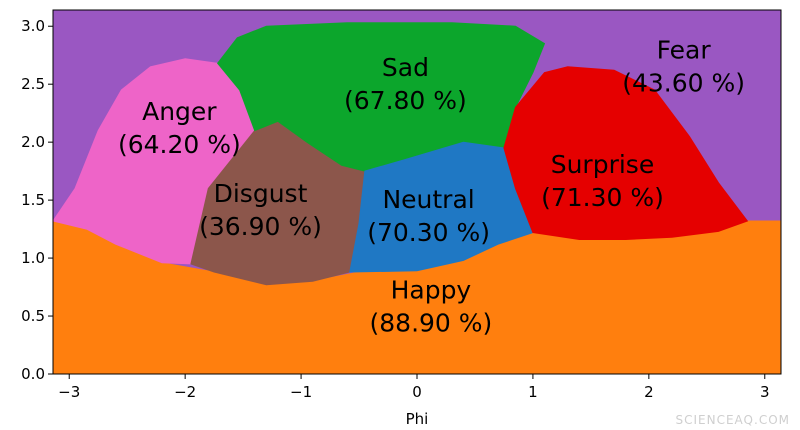  Describe the element at coordinates (179, 111) in the screenshot. I see `region-label-anger: Anger` at that location.